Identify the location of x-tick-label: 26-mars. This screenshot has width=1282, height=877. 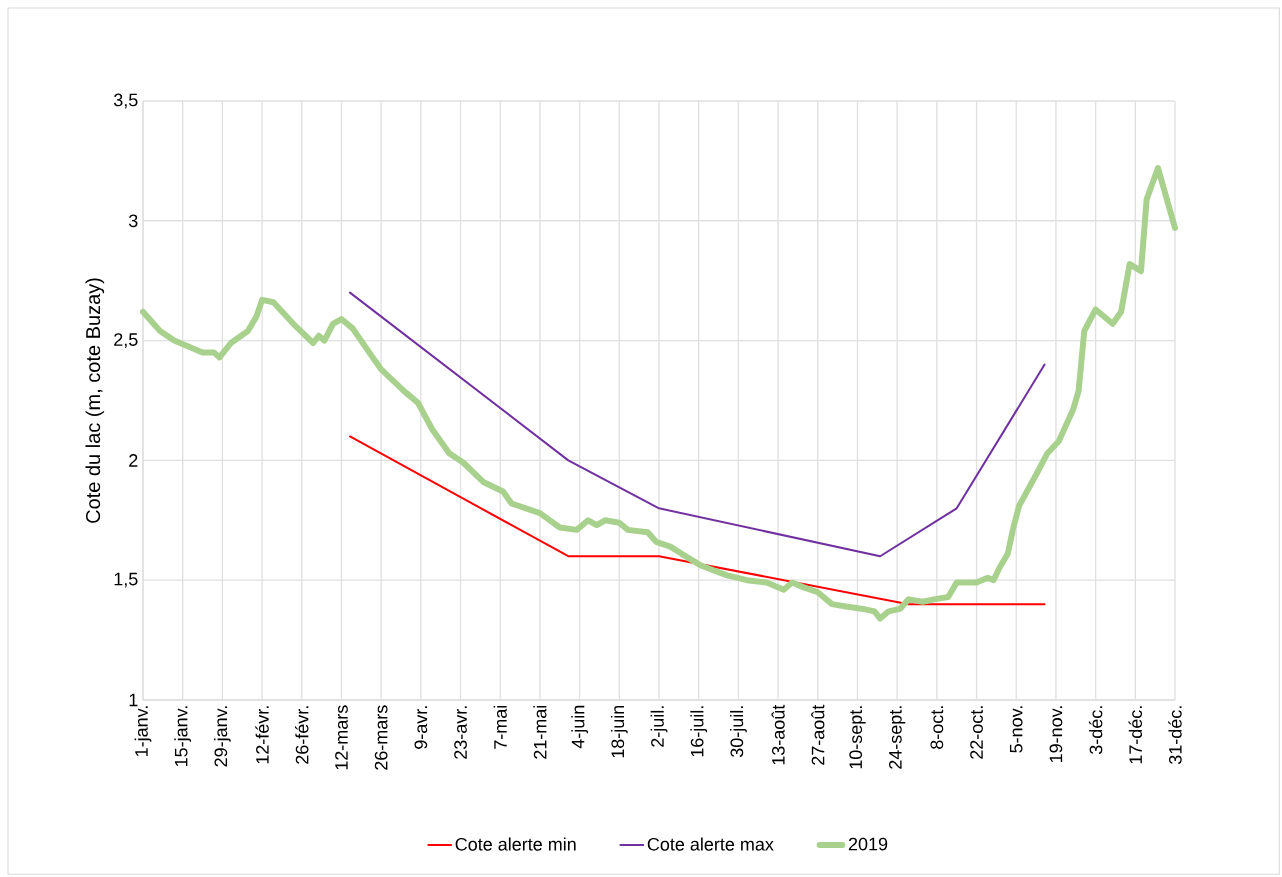
(381, 737).